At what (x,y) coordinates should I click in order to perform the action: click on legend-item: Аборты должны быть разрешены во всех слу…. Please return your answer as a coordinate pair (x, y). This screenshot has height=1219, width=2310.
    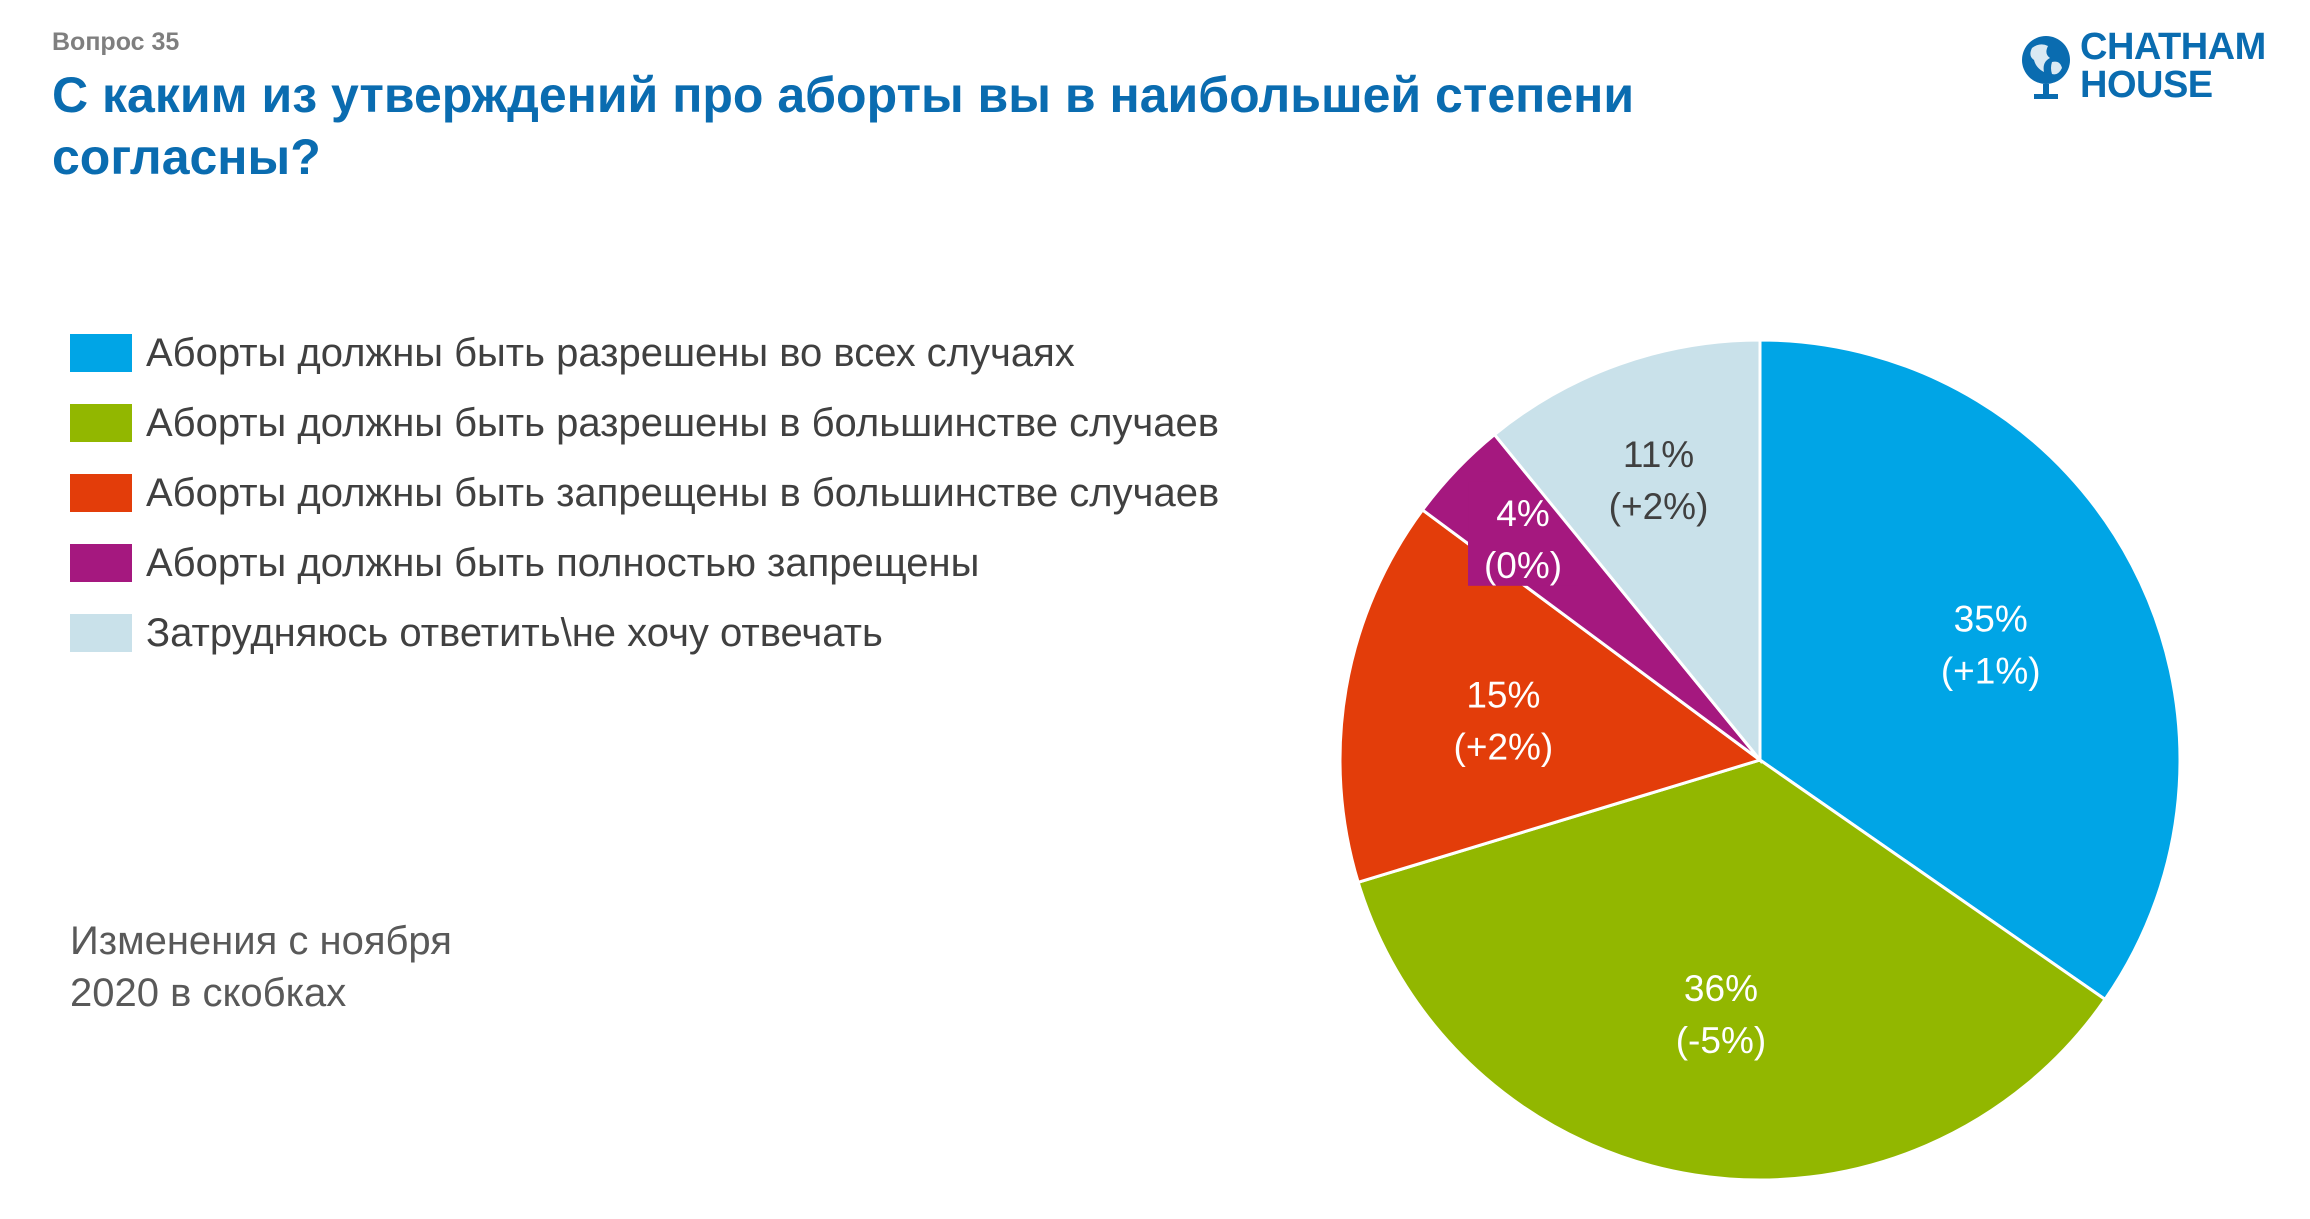
    Looking at the image, I should click on (644, 353).